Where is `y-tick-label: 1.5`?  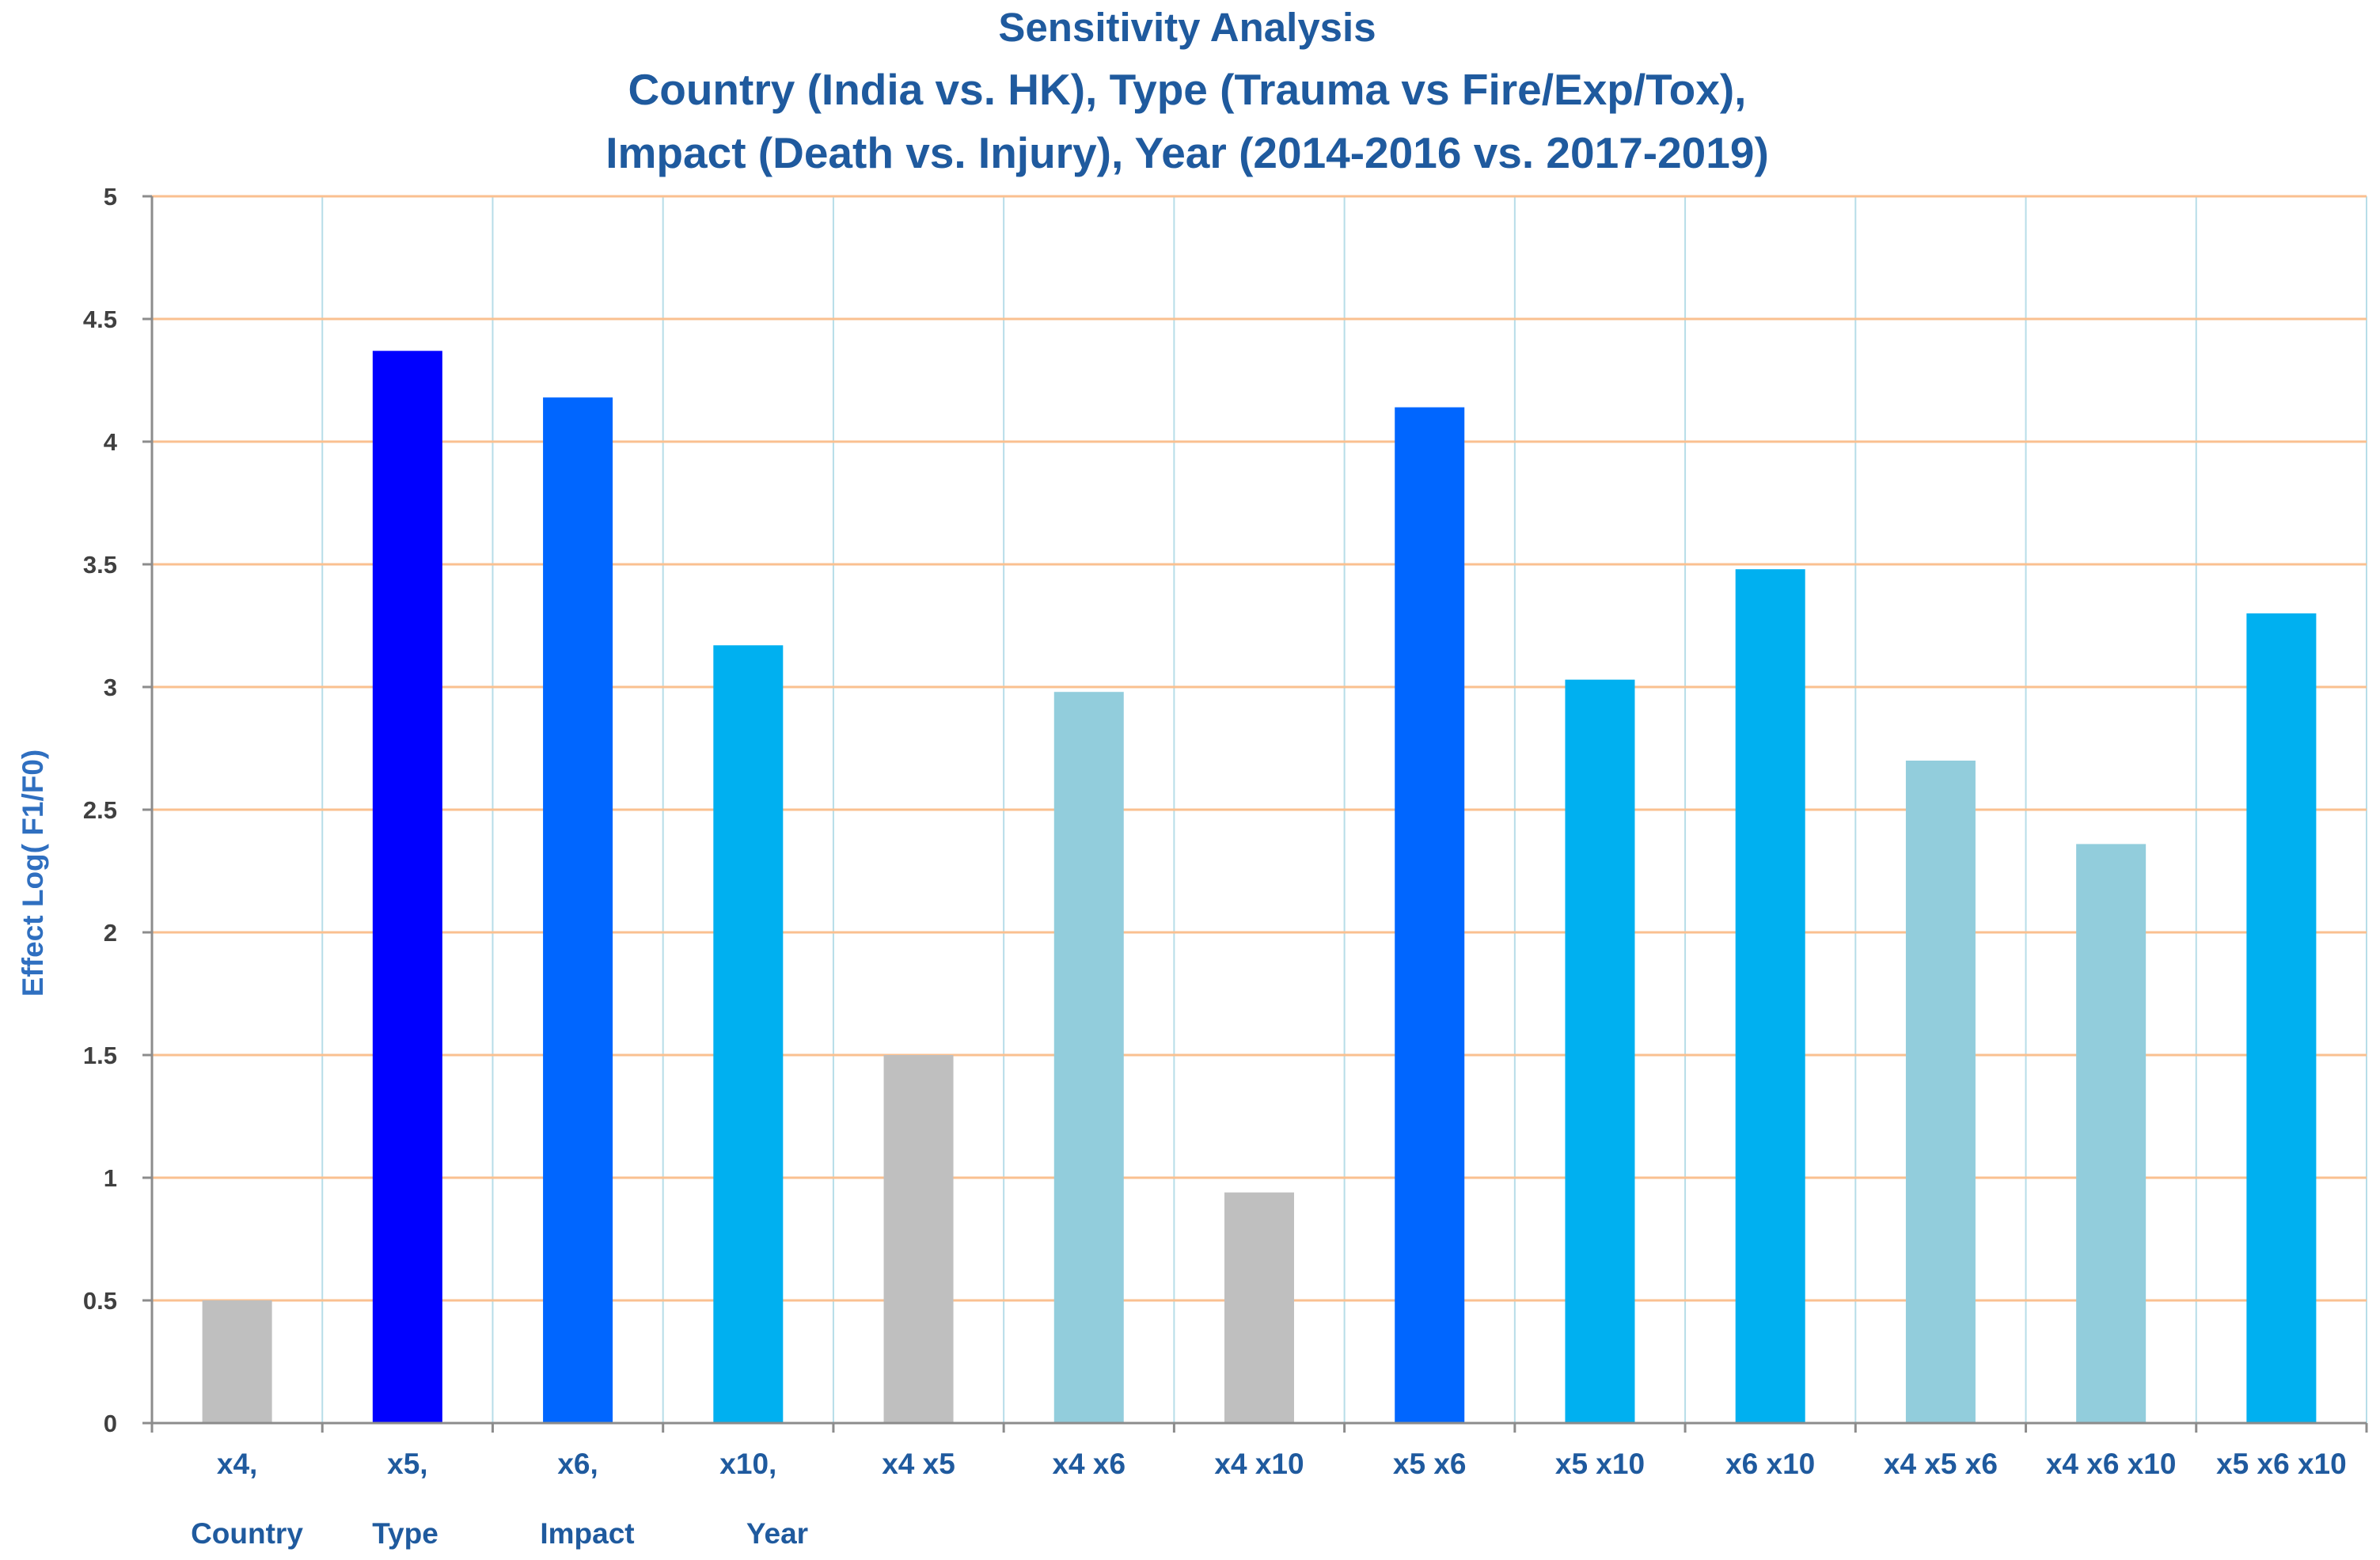
y-tick-label: 1.5 is located at coordinates (100, 1055).